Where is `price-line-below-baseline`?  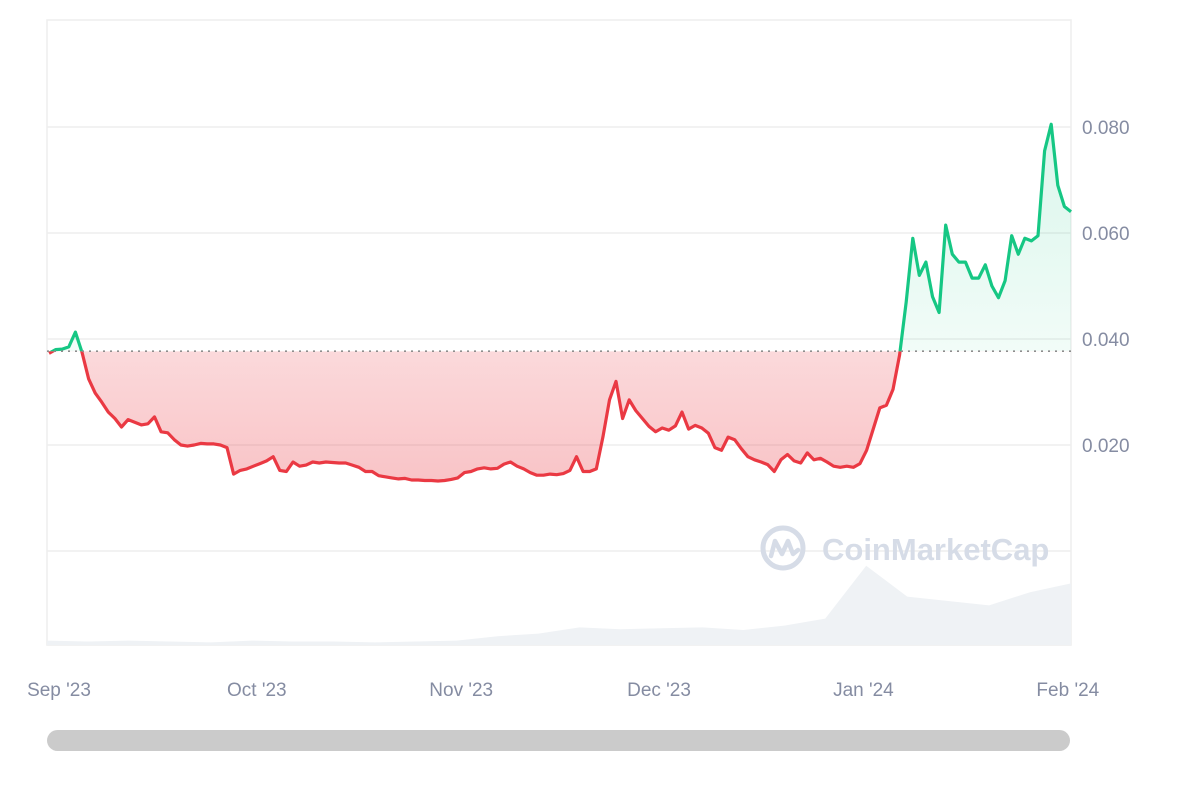
price-line-below-baseline is located at coordinates (475, 417).